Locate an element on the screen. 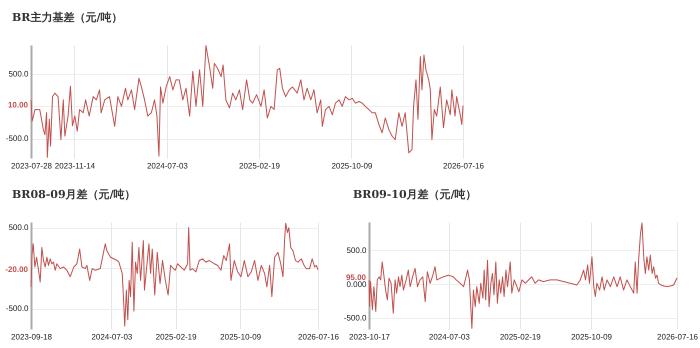  chart-title: BR08-09月差（元/吨） is located at coordinates (74, 194).